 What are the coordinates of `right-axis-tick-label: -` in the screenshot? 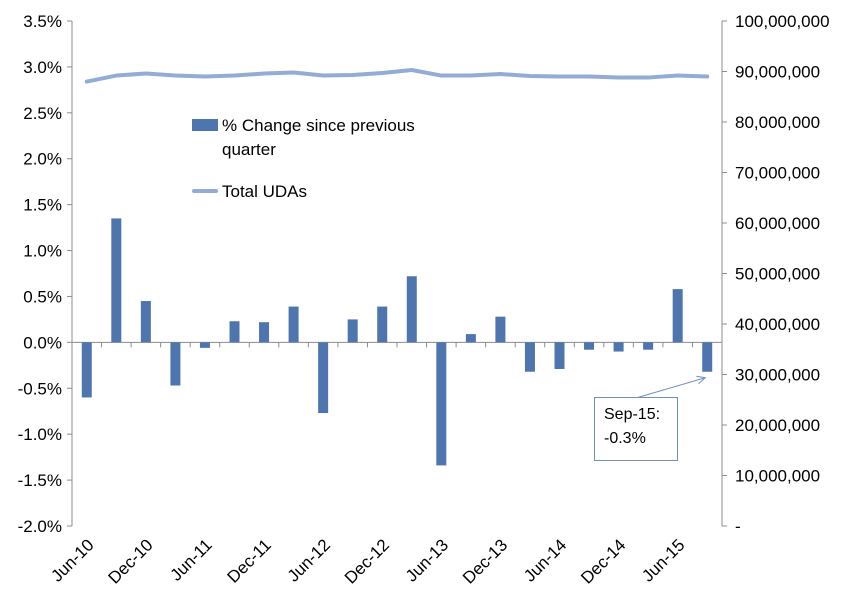 It's located at (738, 526).